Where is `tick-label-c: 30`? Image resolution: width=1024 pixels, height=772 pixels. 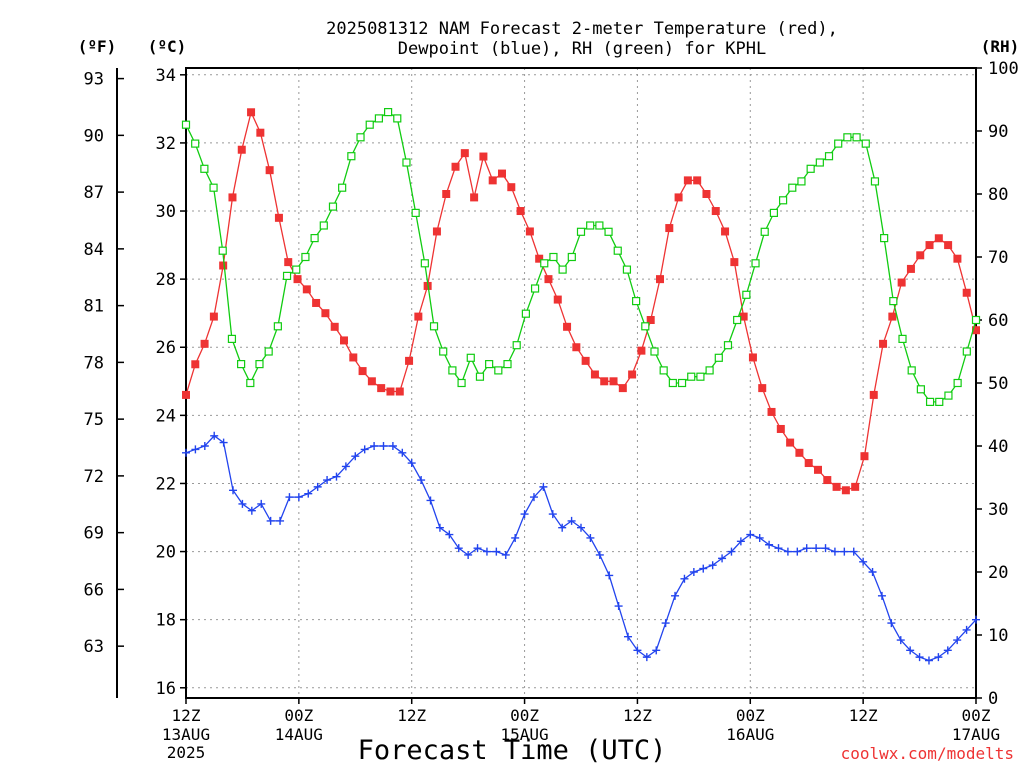 tick-label-c: 30 is located at coordinates (166, 212).